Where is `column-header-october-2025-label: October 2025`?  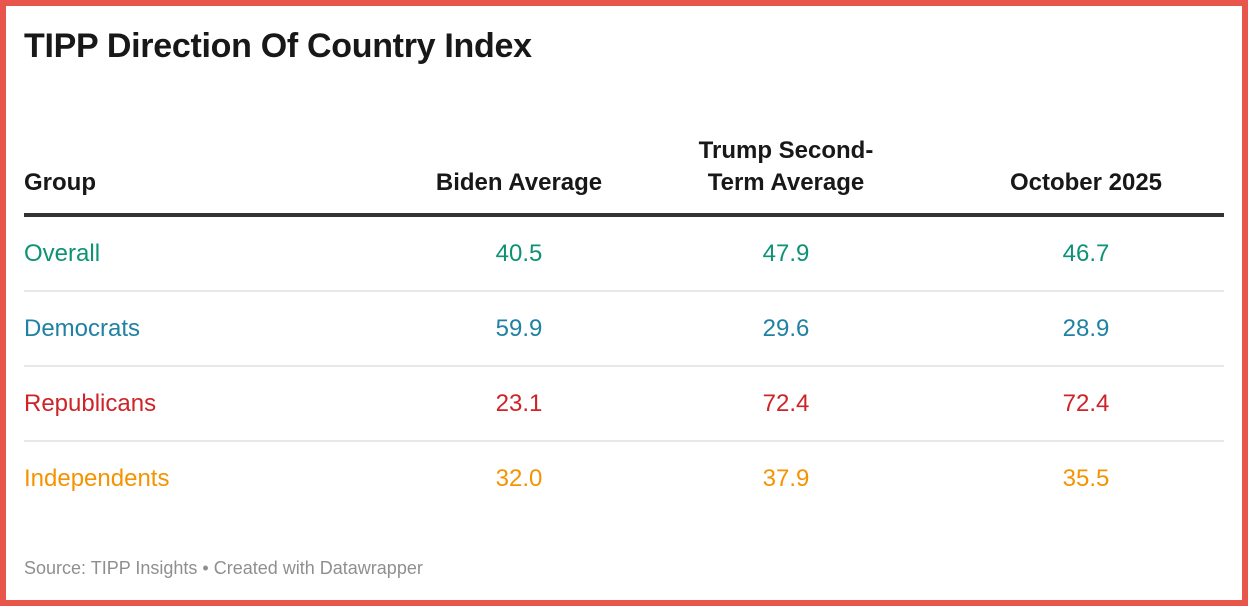
column-header-october-2025-label: October 2025 is located at coordinates (1086, 182).